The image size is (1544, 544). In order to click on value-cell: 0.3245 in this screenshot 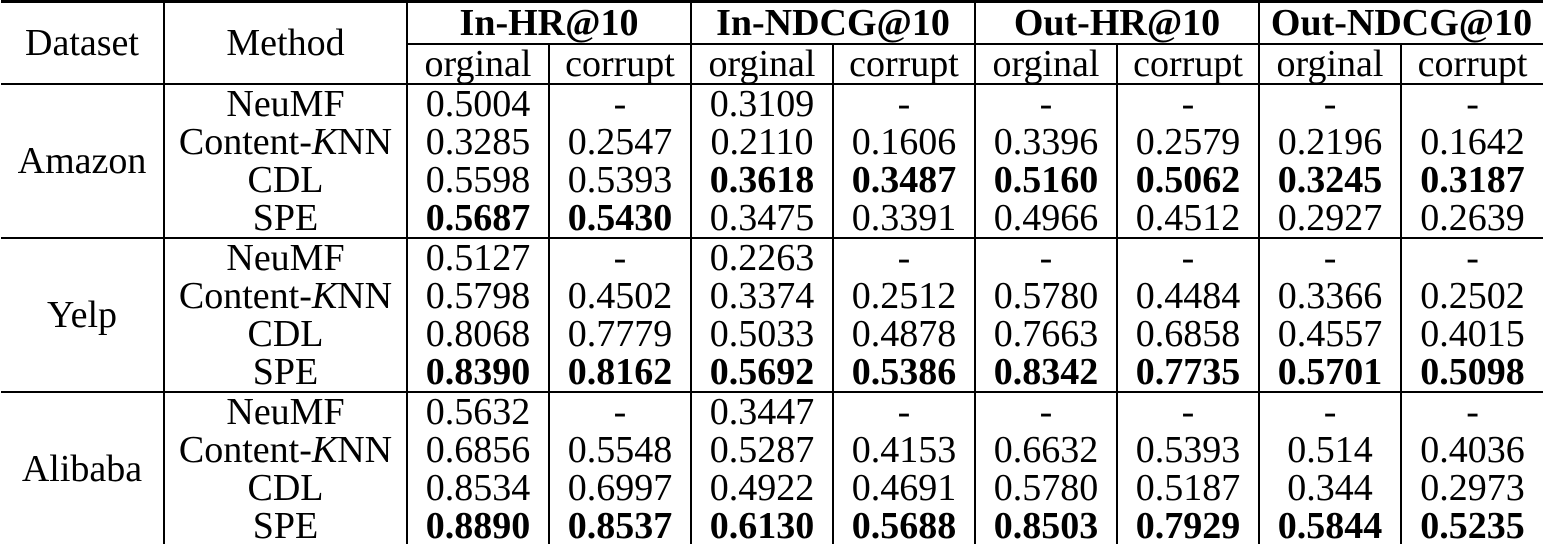, I will do `click(1330, 179)`.